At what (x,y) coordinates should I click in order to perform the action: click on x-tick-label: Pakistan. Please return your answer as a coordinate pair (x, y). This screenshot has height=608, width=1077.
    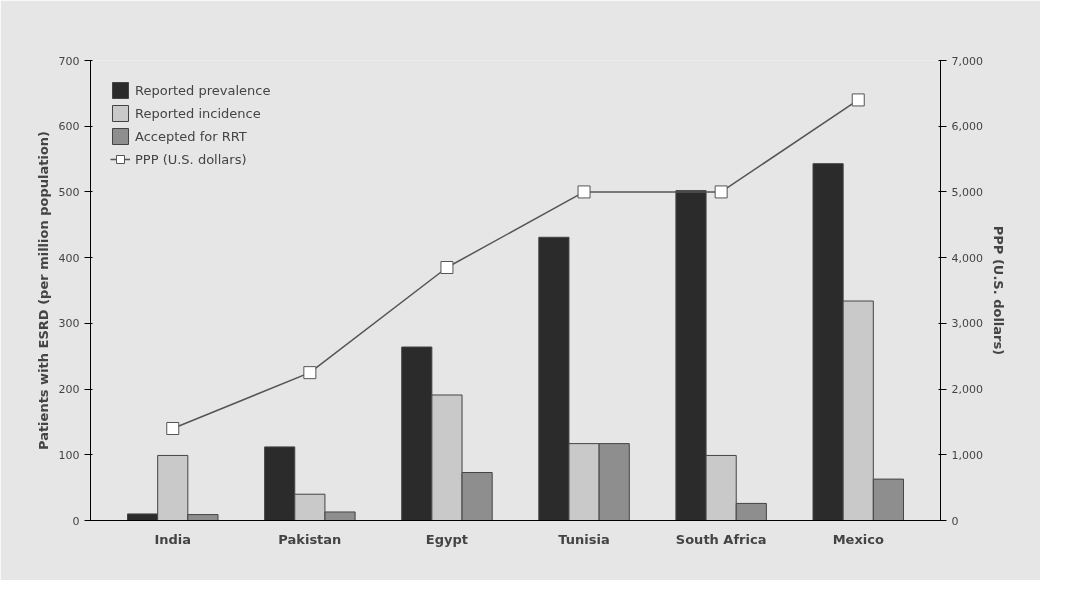
    Looking at the image, I should click on (310, 539).